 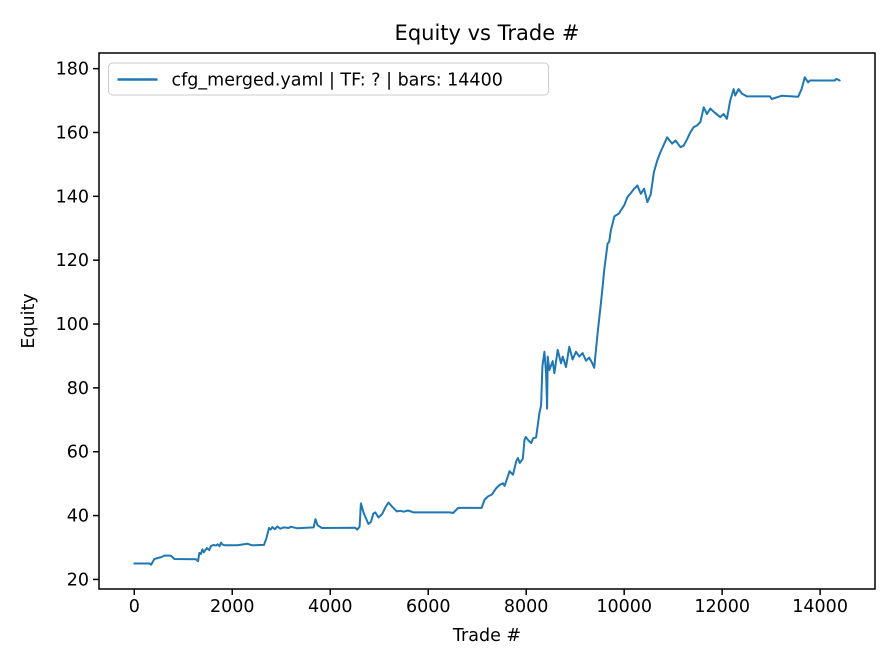 I want to click on x-tick-label: 4000, so click(x=330, y=607).